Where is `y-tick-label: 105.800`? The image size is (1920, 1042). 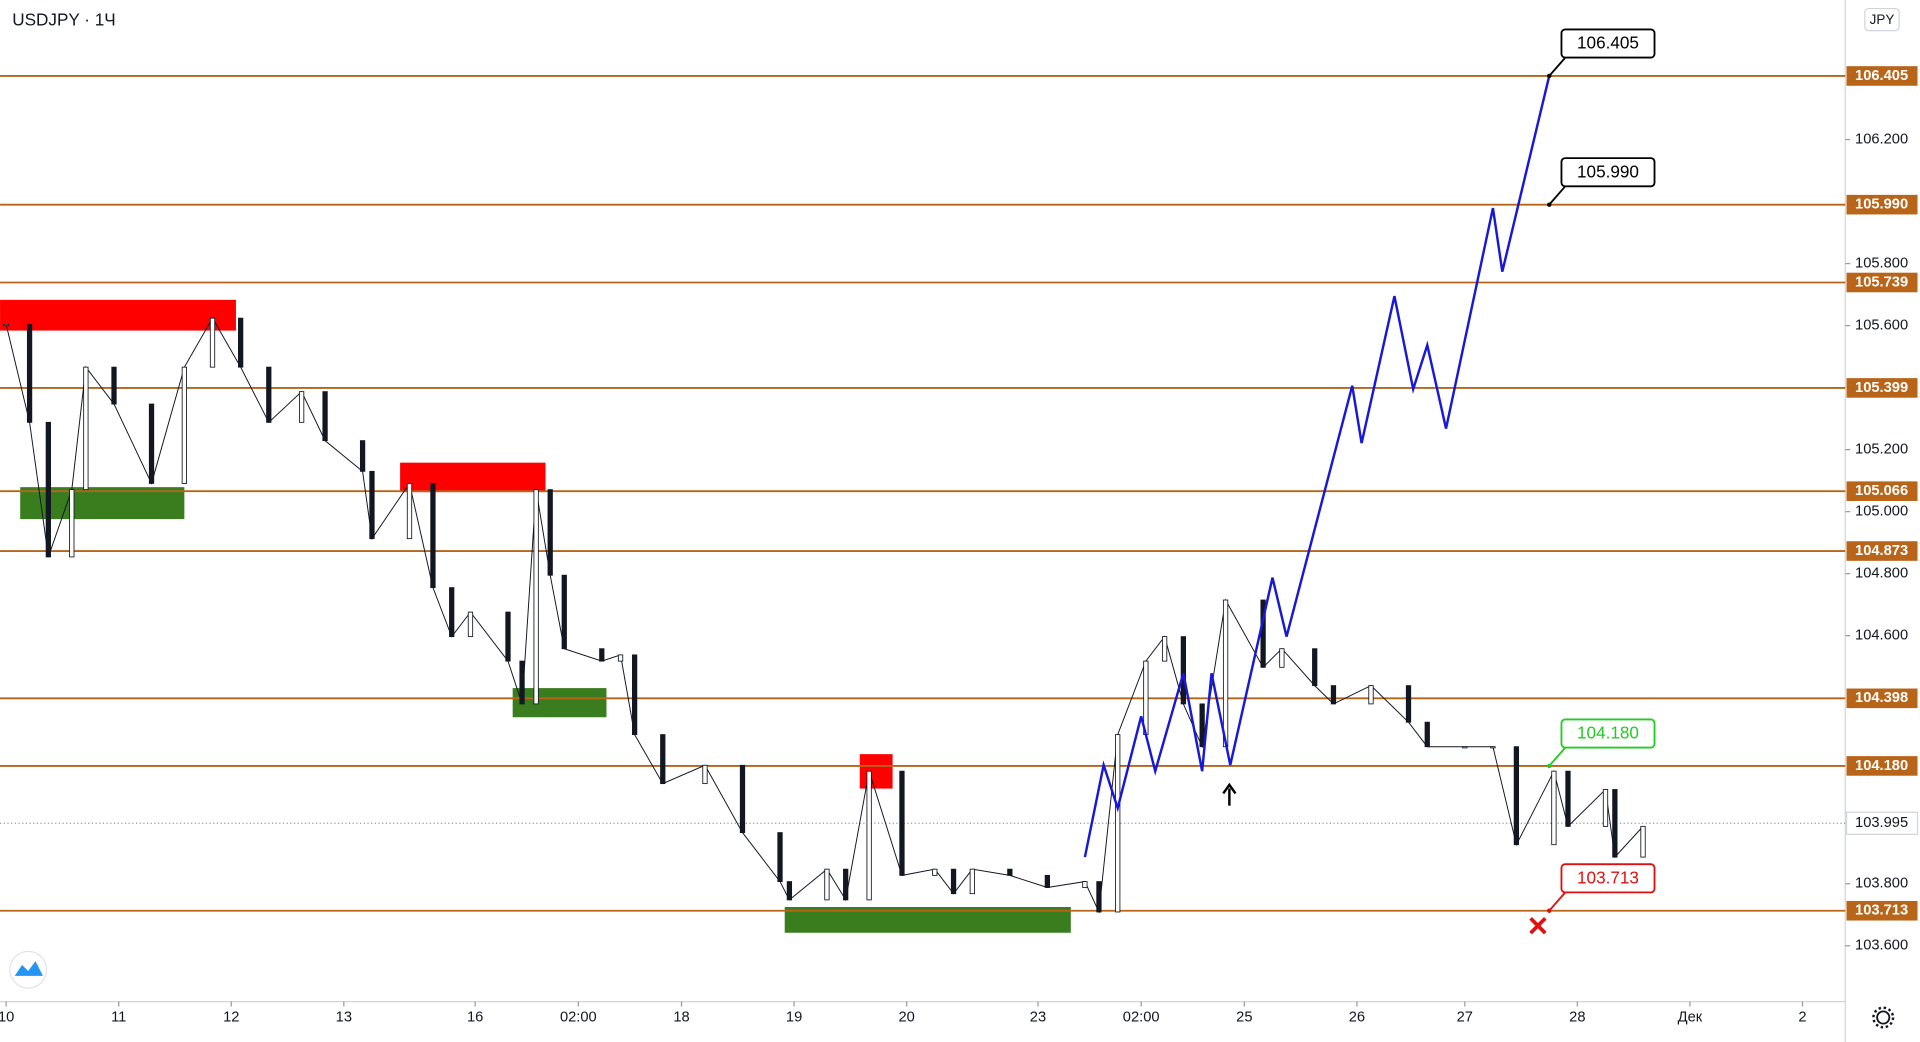
y-tick-label: 105.800 is located at coordinates (1881, 263).